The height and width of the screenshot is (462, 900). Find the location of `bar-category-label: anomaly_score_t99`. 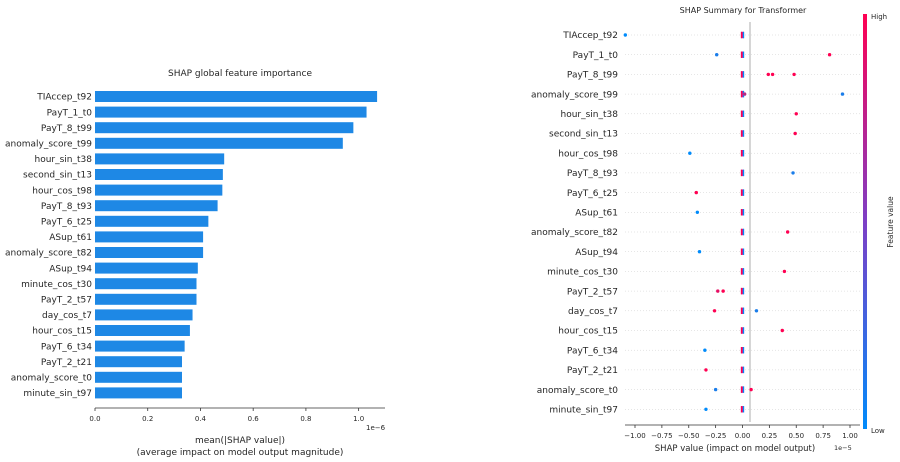

bar-category-label: anomaly_score_t99 is located at coordinates (48, 145).